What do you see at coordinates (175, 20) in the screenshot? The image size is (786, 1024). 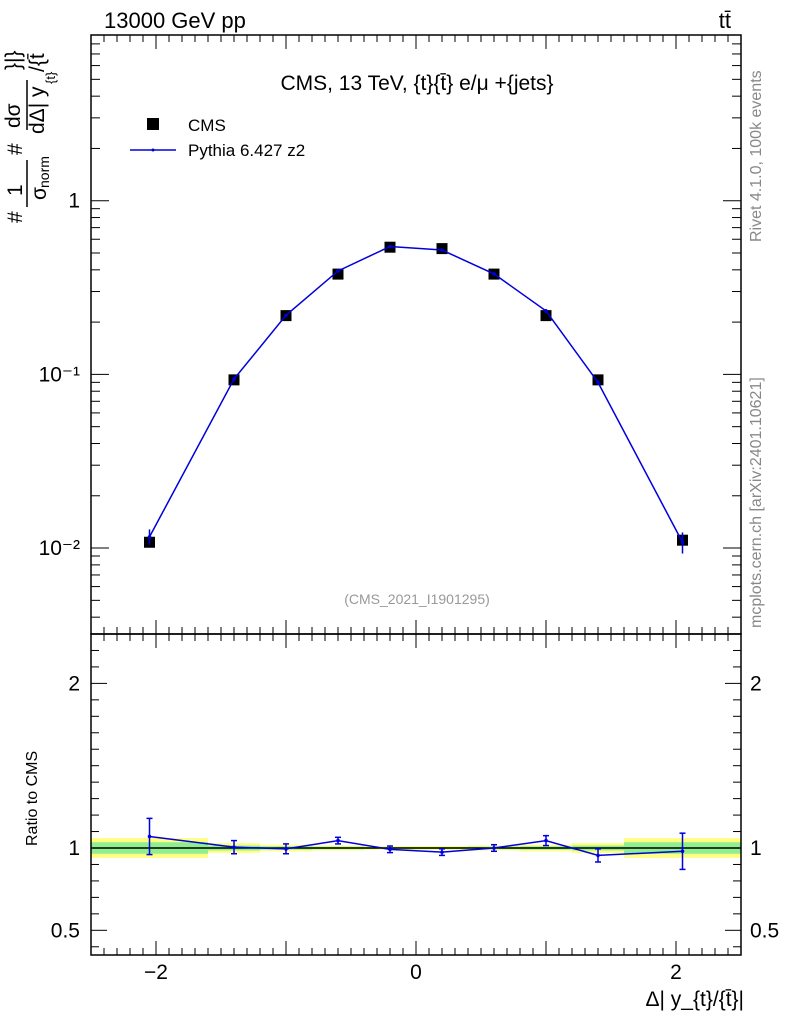 I see `header-energy-label: 13000 GeV pp` at bounding box center [175, 20].